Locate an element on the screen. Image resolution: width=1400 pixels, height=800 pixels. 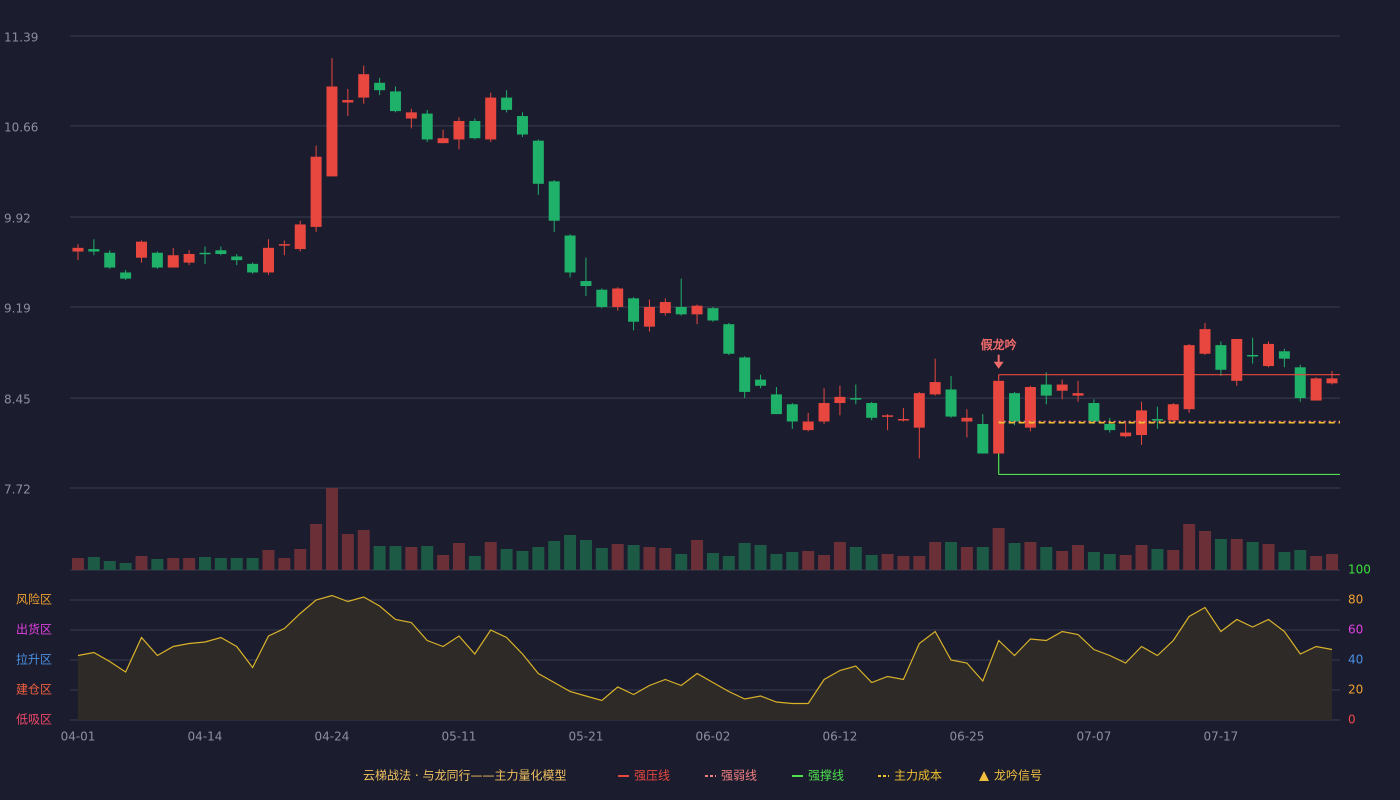
signal-label: 假龙吟 is located at coordinates (999, 344).